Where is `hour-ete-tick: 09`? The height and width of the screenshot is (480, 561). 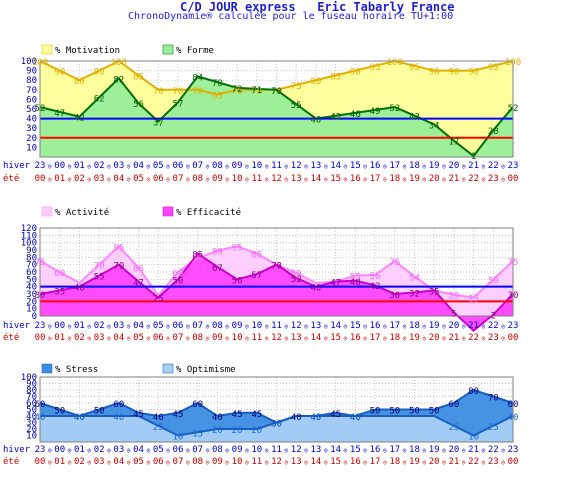
hour-ete-tick: 09 is located at coordinates (217, 462).